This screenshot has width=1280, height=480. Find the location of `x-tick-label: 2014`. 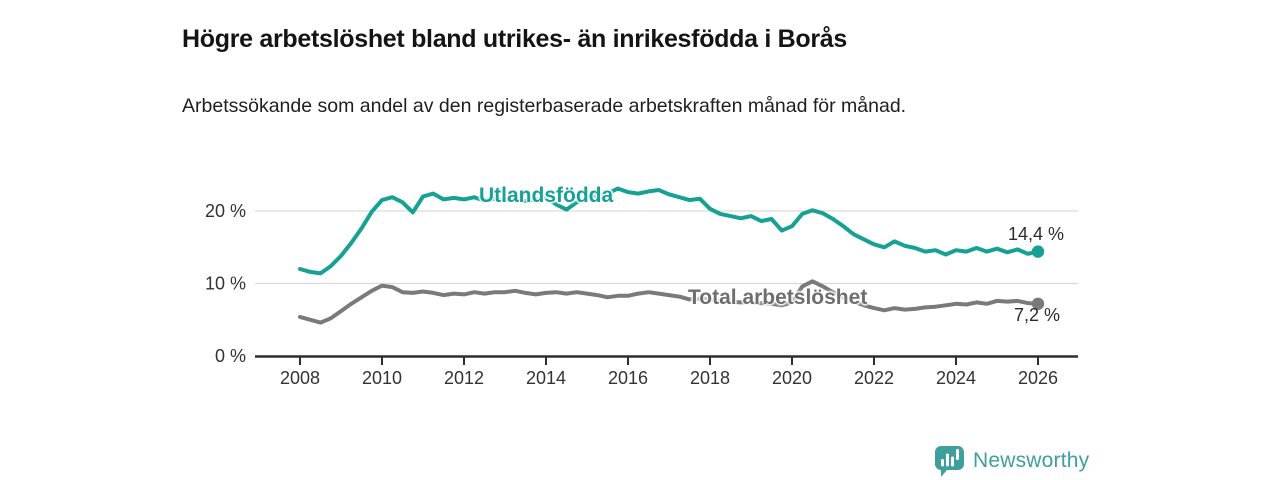

x-tick-label: 2014 is located at coordinates (546, 378).